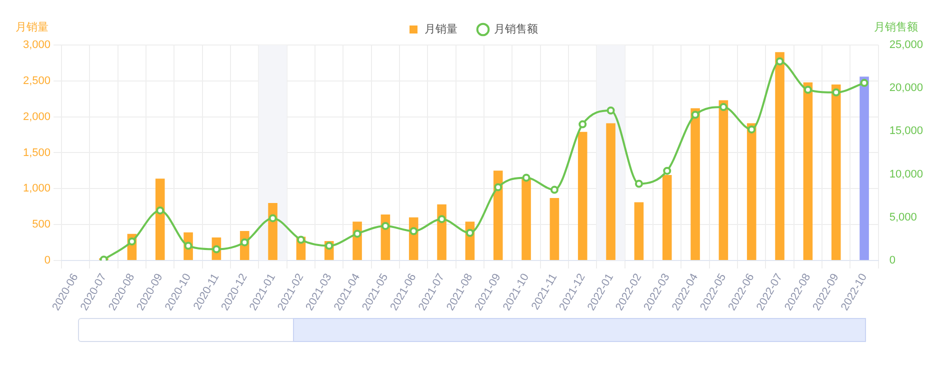  Describe the element at coordinates (892, 260) in the screenshot. I see `y2-tick-label: 0` at that location.